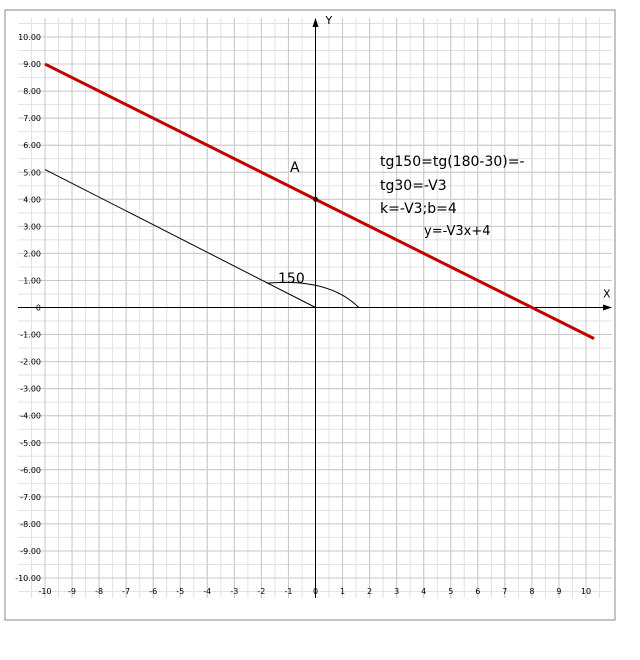  I want to click on y-tick-label: 6.00, so click(32, 145).